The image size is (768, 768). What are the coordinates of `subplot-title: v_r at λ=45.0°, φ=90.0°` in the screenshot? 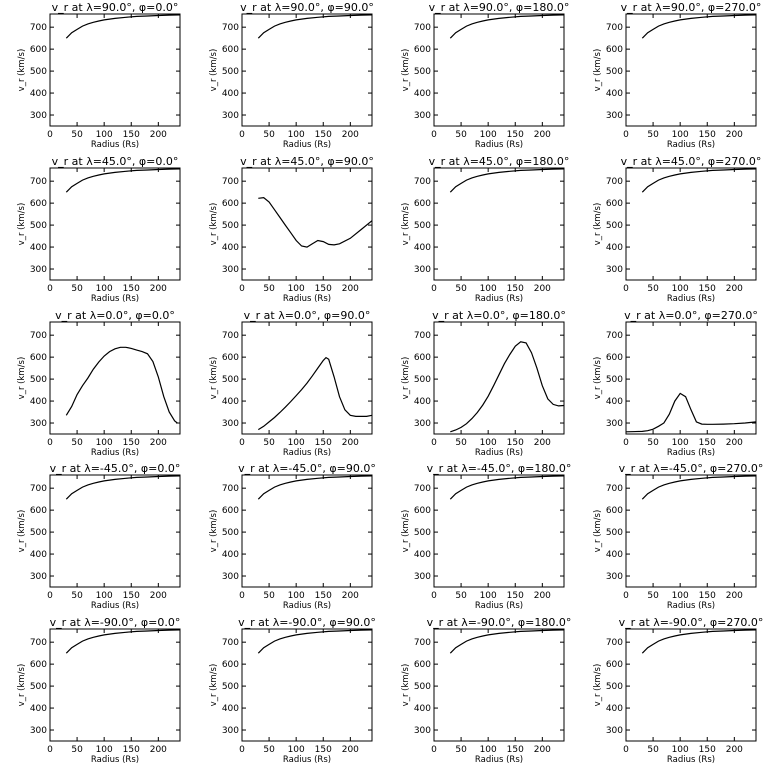 It's located at (307, 161).